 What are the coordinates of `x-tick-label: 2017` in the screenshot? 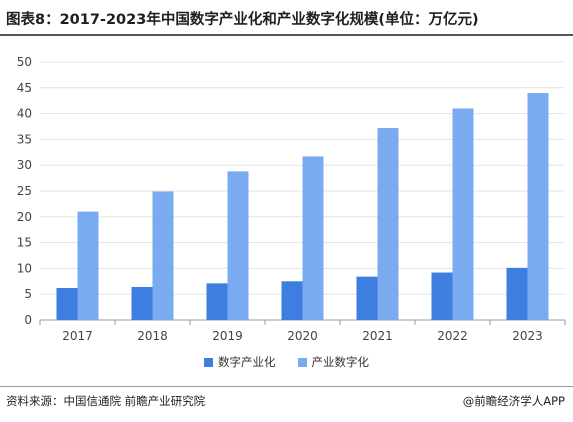 It's located at (77, 336).